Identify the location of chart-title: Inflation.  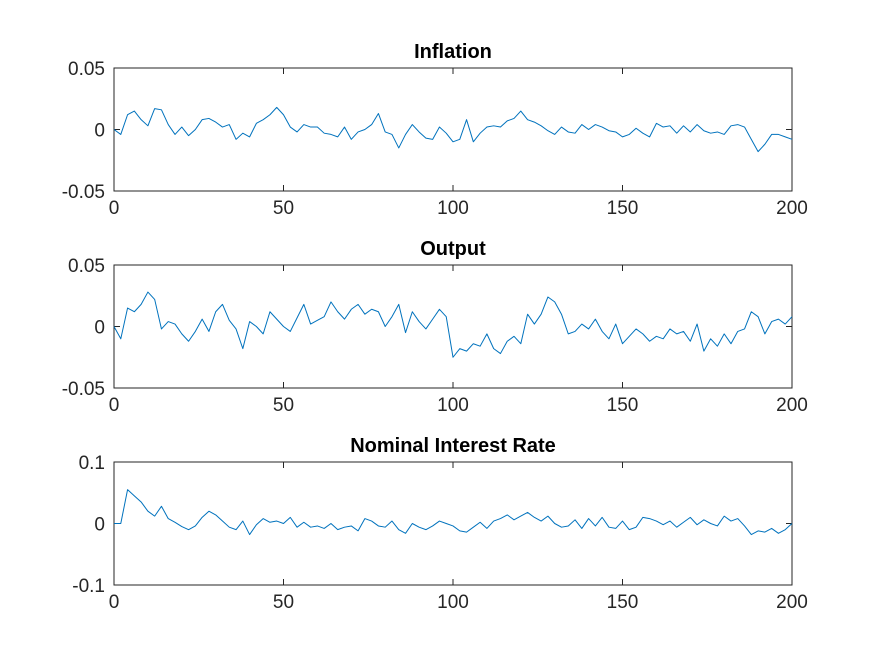
(453, 52).